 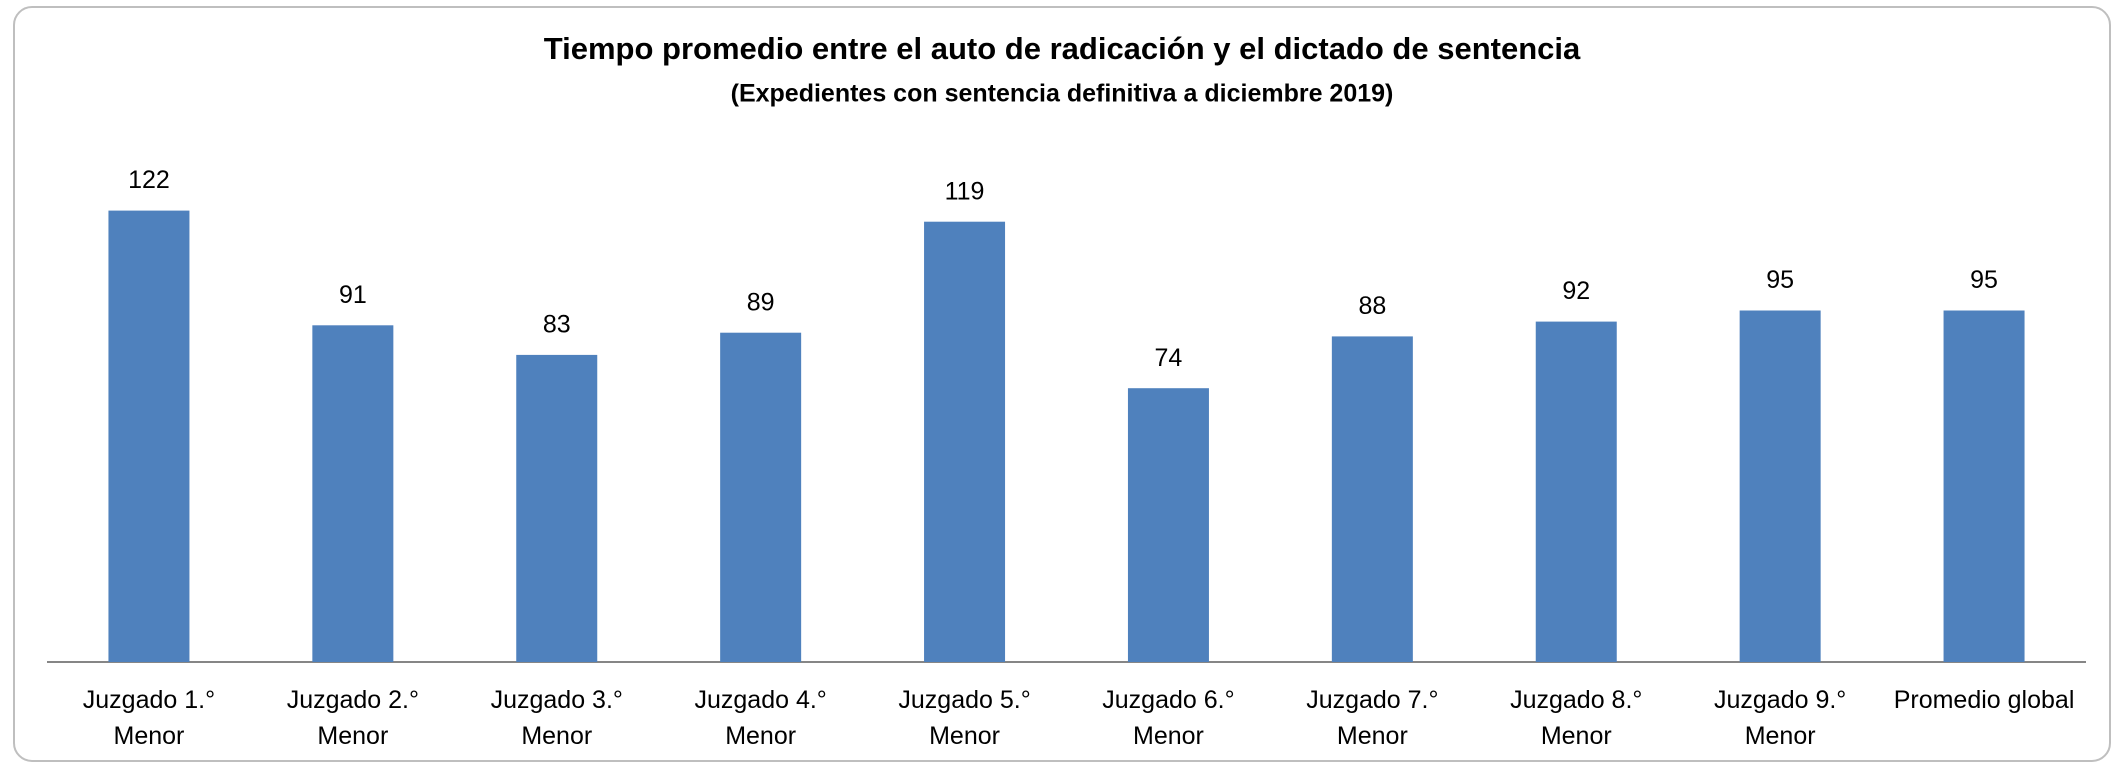 I want to click on x-tick-label: Juzgado 7.° Menor, so click(x=1372, y=718).